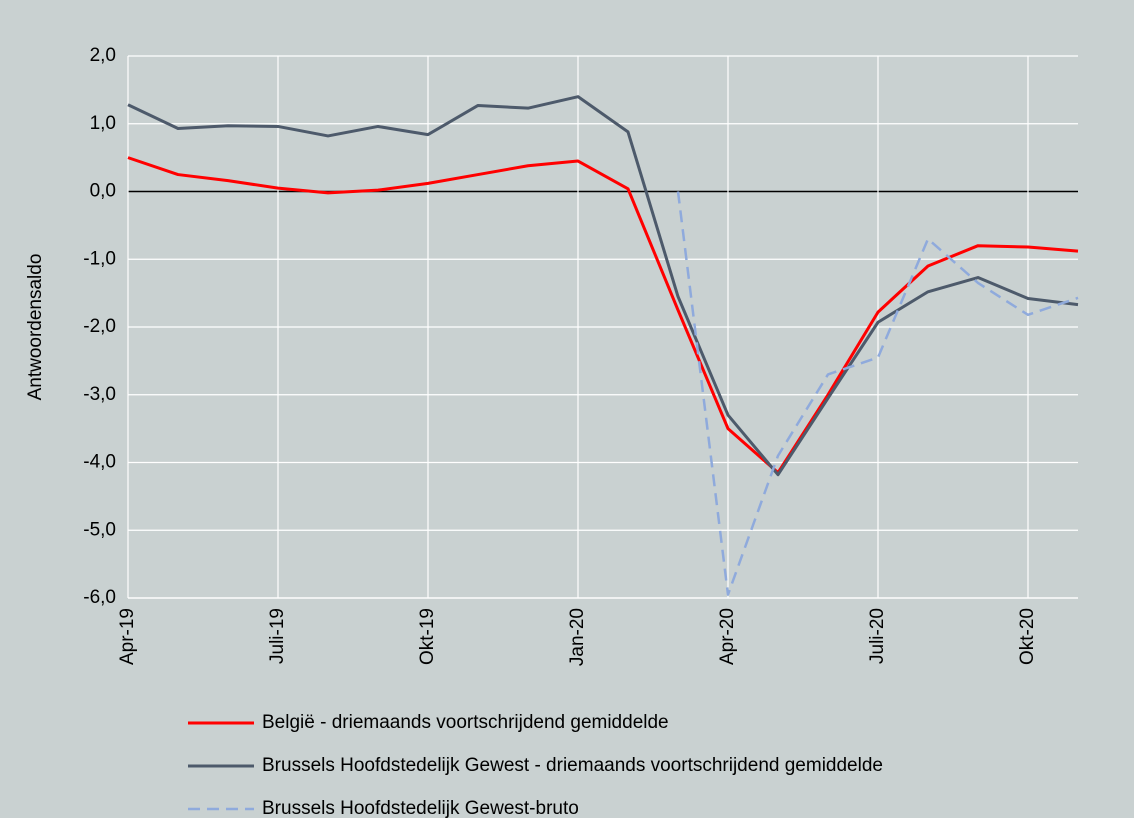 The height and width of the screenshot is (818, 1134). I want to click on y-tick-label: 1,0, so click(103, 123).